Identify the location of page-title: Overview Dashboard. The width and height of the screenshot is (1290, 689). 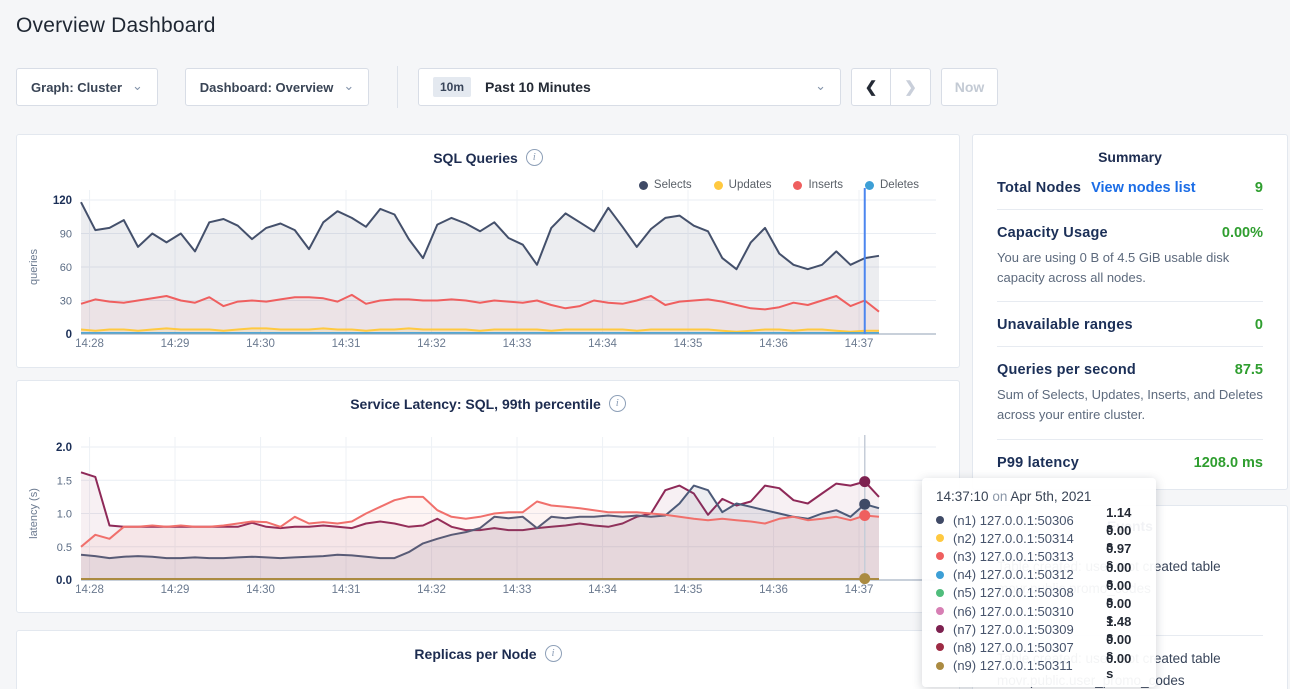
(116, 25).